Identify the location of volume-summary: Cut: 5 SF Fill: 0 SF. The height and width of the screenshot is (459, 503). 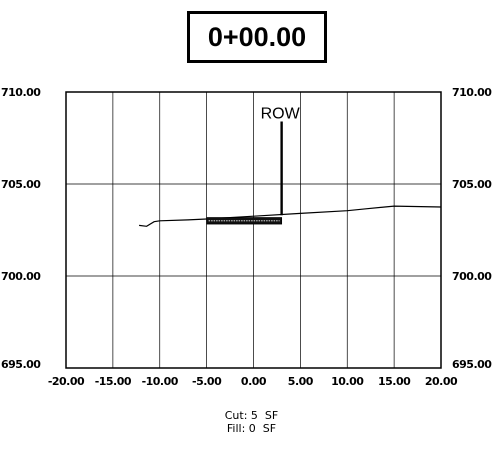
(251, 422).